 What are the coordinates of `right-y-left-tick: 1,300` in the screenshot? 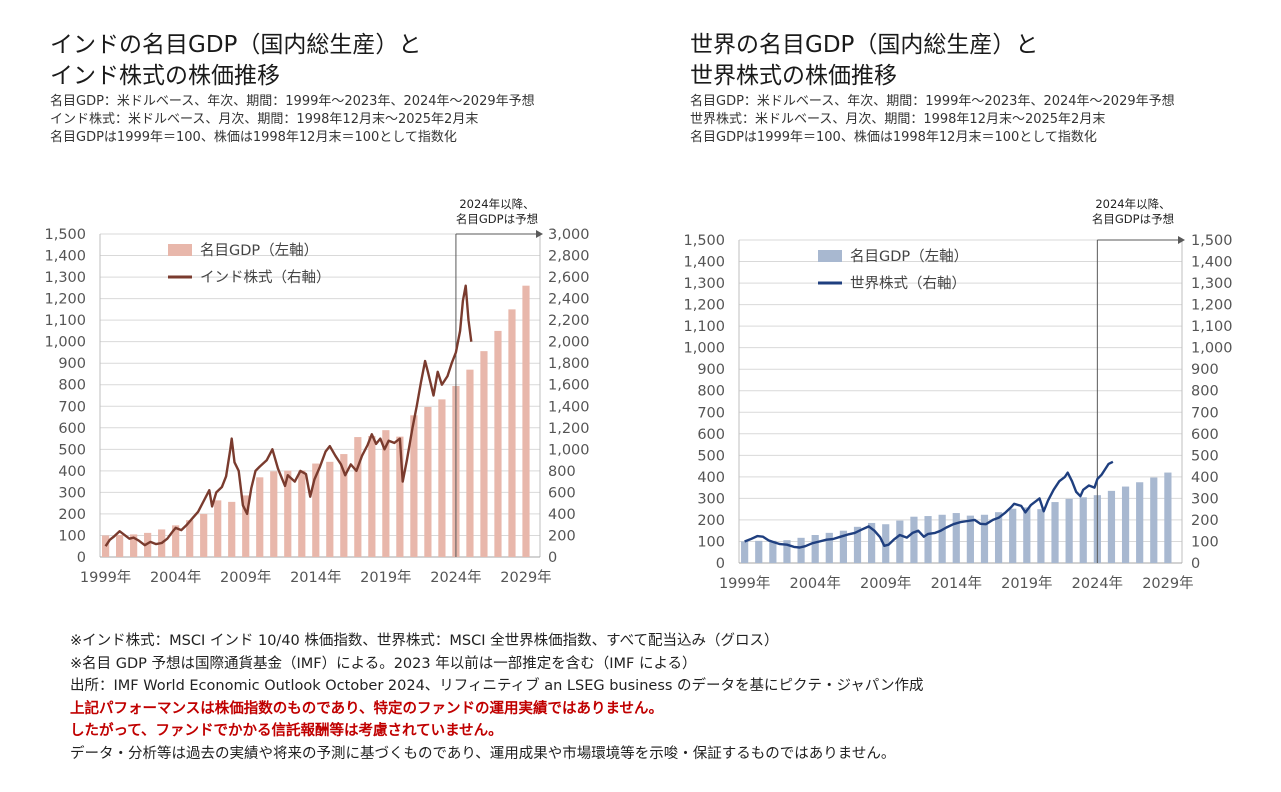 It's located at (704, 284).